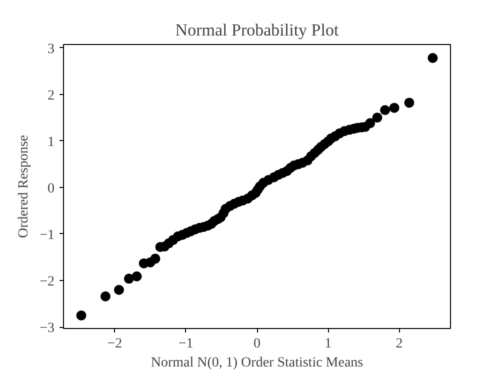 Image resolution: width=500 pixels, height=375 pixels. Describe the element at coordinates (47, 282) in the screenshot. I see `y-tick-label: −2` at that location.